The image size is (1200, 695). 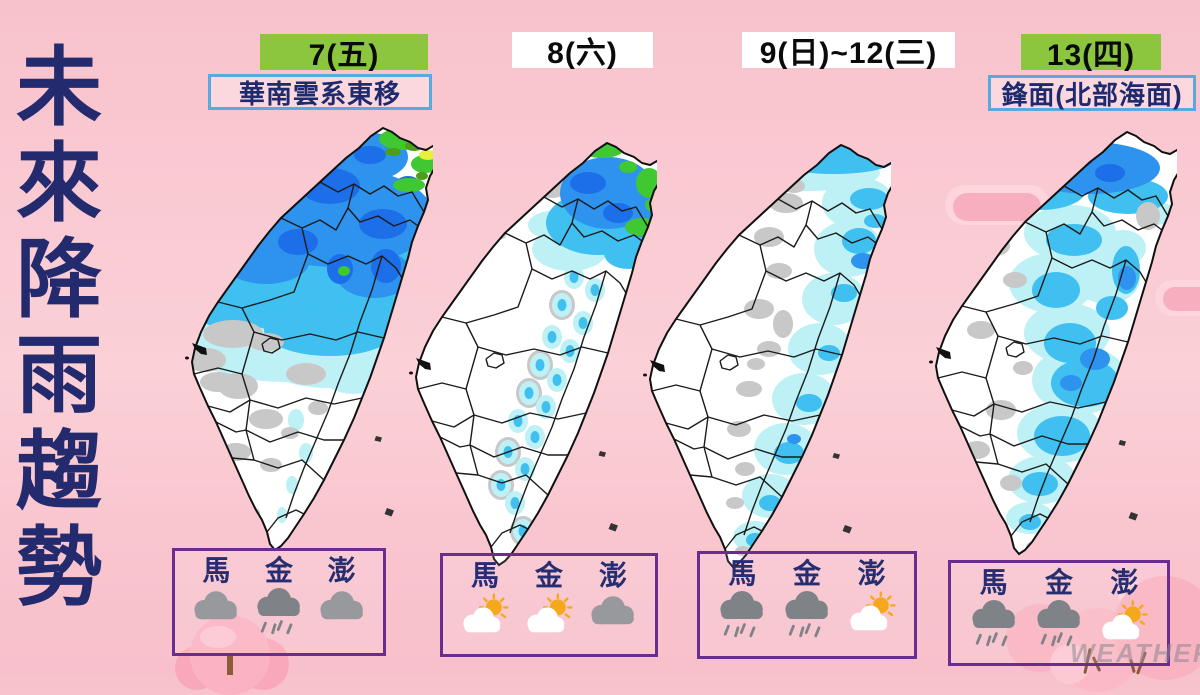 What do you see at coordinates (59, 280) in the screenshot?
I see `title-char: 降` at bounding box center [59, 280].